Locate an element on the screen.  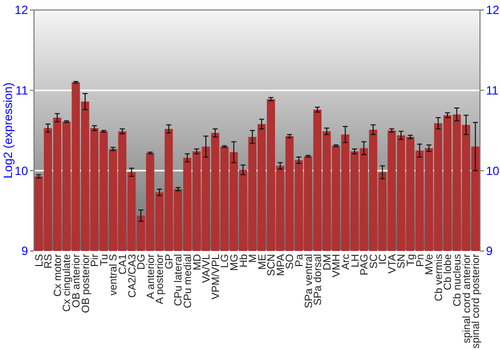
x-tick-label: LH is located at coordinates (355, 261).